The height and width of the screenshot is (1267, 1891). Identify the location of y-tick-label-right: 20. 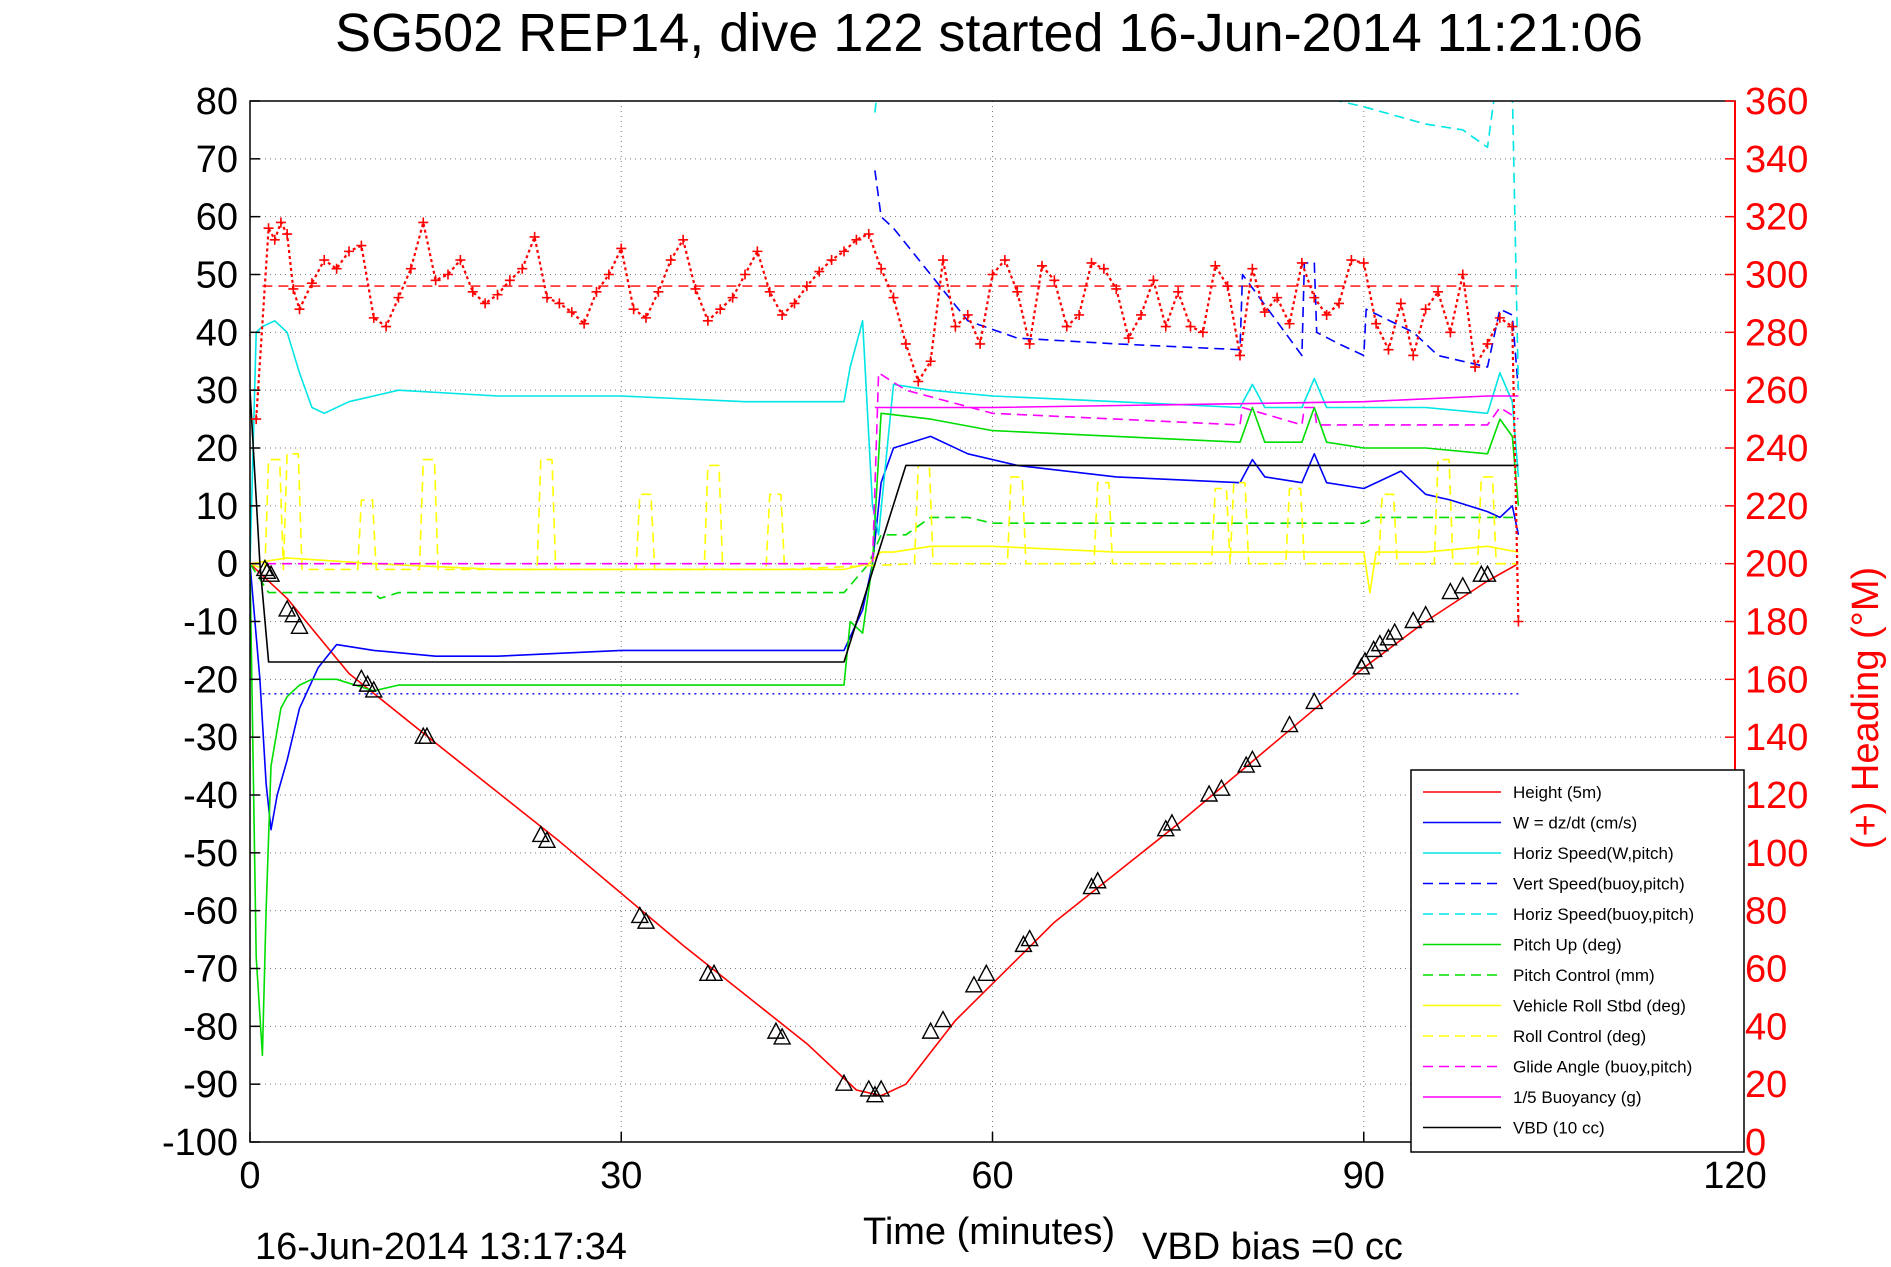
(1766, 1085).